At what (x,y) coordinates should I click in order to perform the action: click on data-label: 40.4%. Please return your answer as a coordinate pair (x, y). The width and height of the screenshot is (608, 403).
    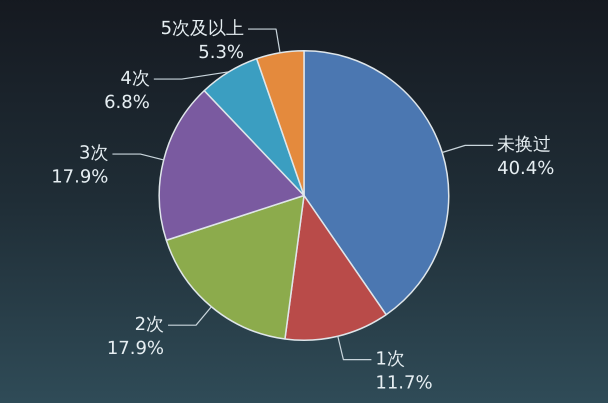
    Looking at the image, I should click on (525, 169).